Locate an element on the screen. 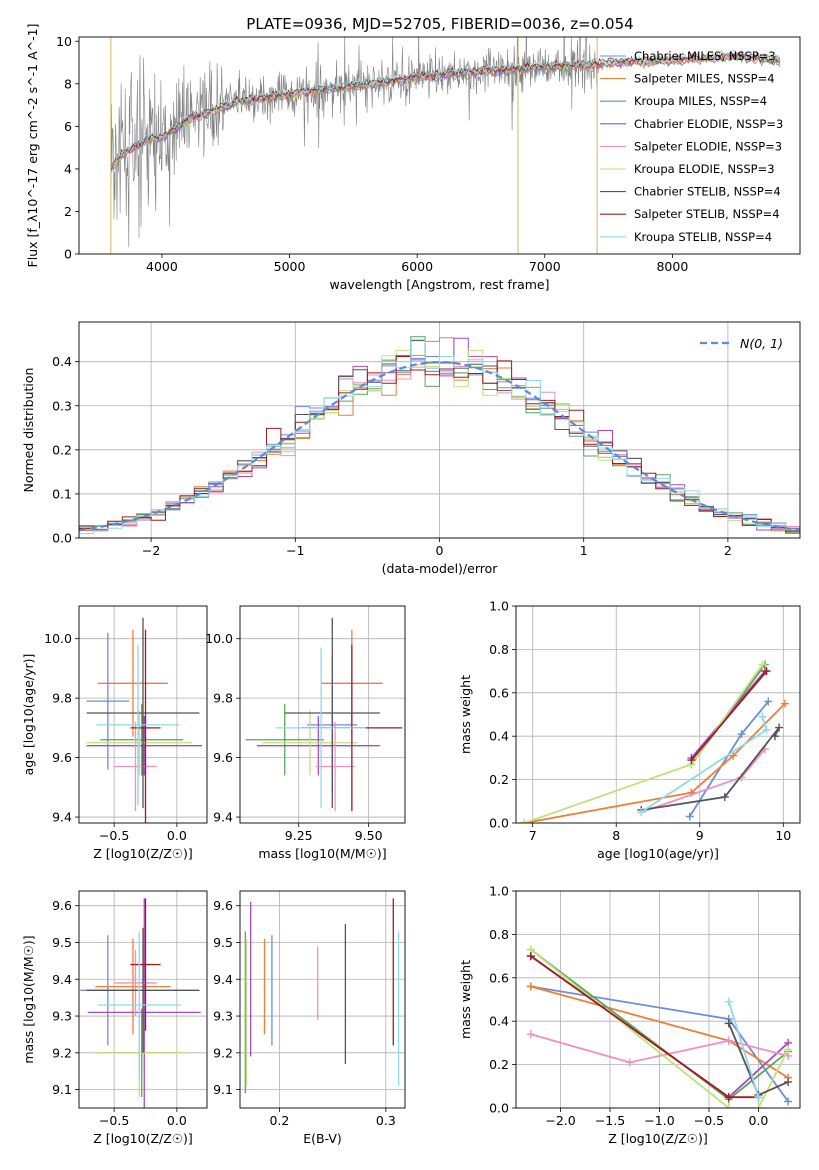  weights-vs-Z-xtick-label: −0.5 is located at coordinates (709, 1120).